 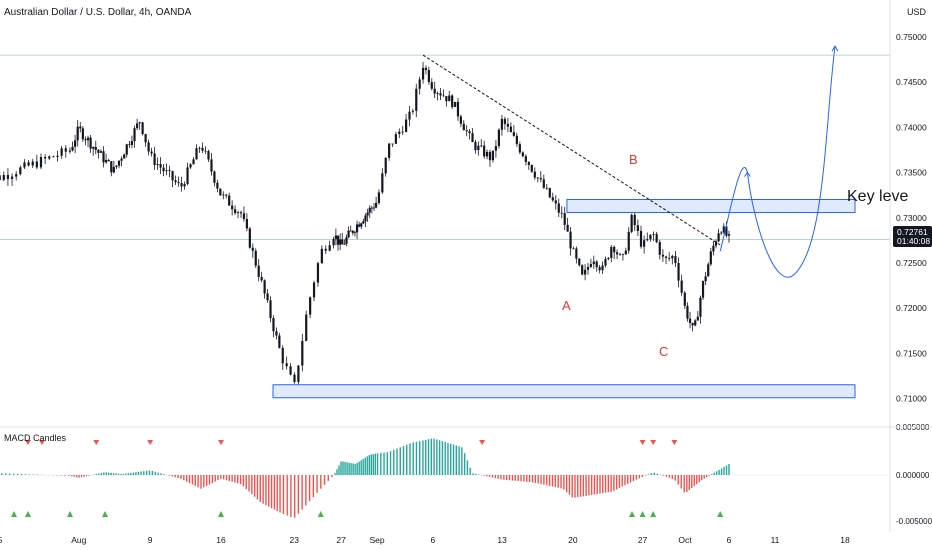 I want to click on descending-trendline, so click(x=571, y=150).